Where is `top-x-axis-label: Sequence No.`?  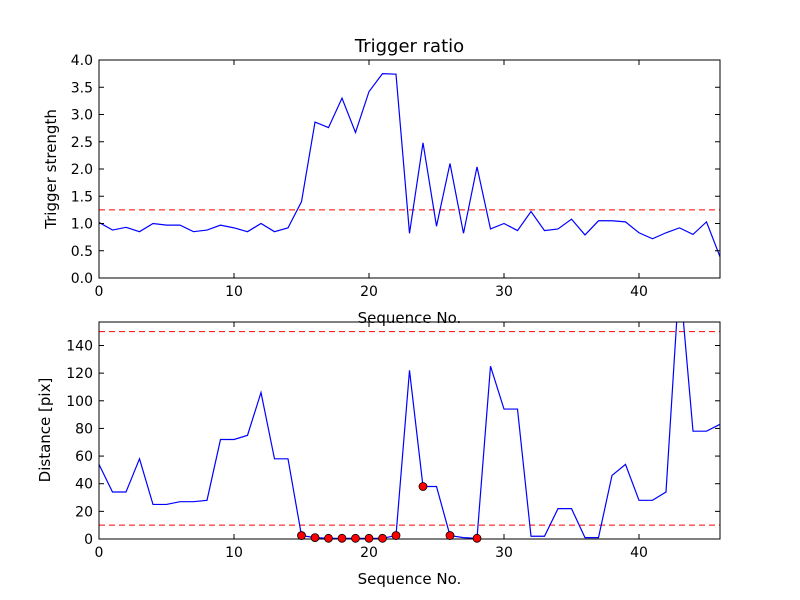 top-x-axis-label: Sequence No. is located at coordinates (410, 318).